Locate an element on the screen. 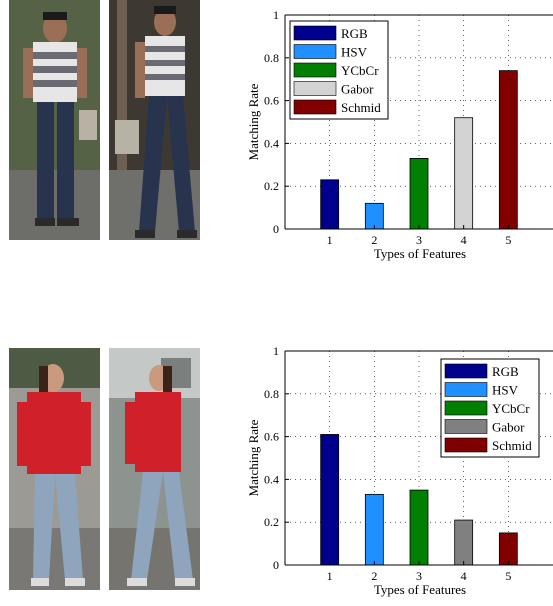  bar-hsv is located at coordinates (374, 529).